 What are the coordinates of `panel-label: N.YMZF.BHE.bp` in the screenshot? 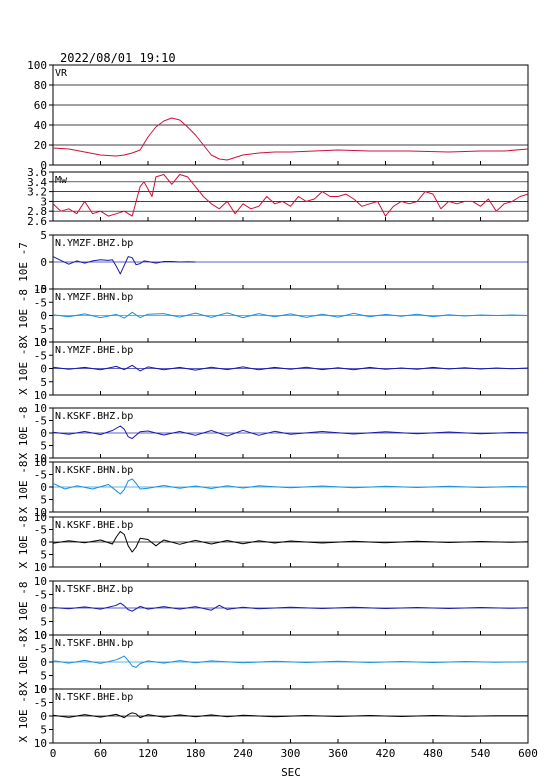 It's located at (94, 350).